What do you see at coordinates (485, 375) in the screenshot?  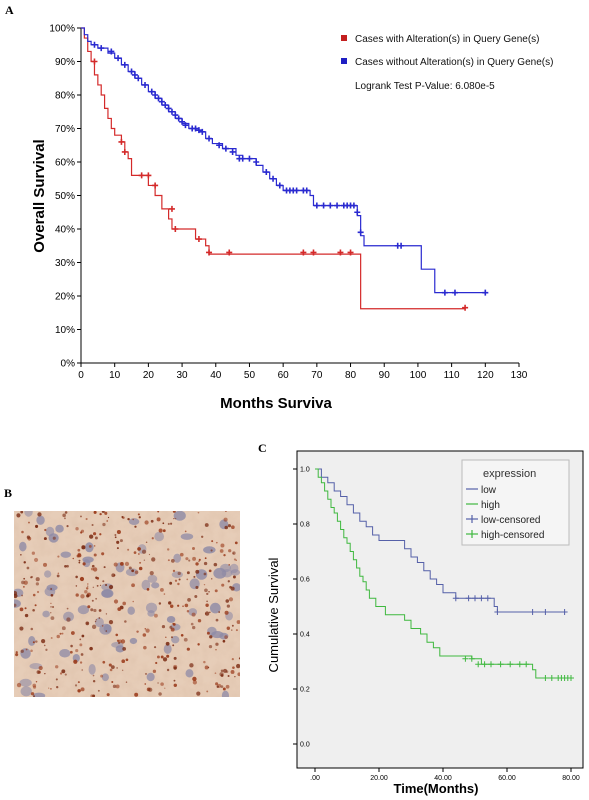 I see `x-tick-label: 120` at bounding box center [485, 375].